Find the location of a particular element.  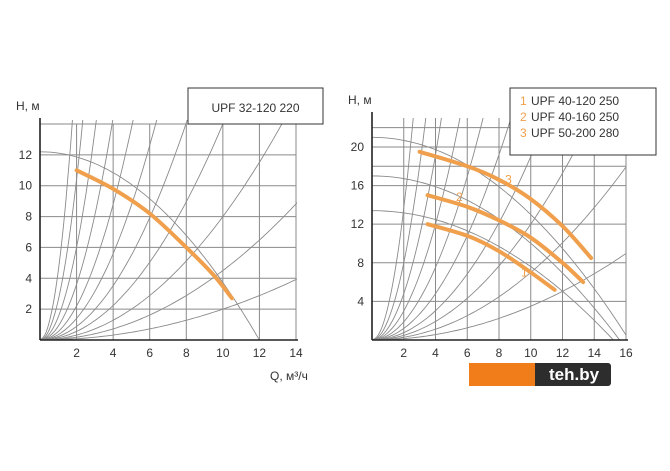

legend-number: 2 is located at coordinates (523, 117).